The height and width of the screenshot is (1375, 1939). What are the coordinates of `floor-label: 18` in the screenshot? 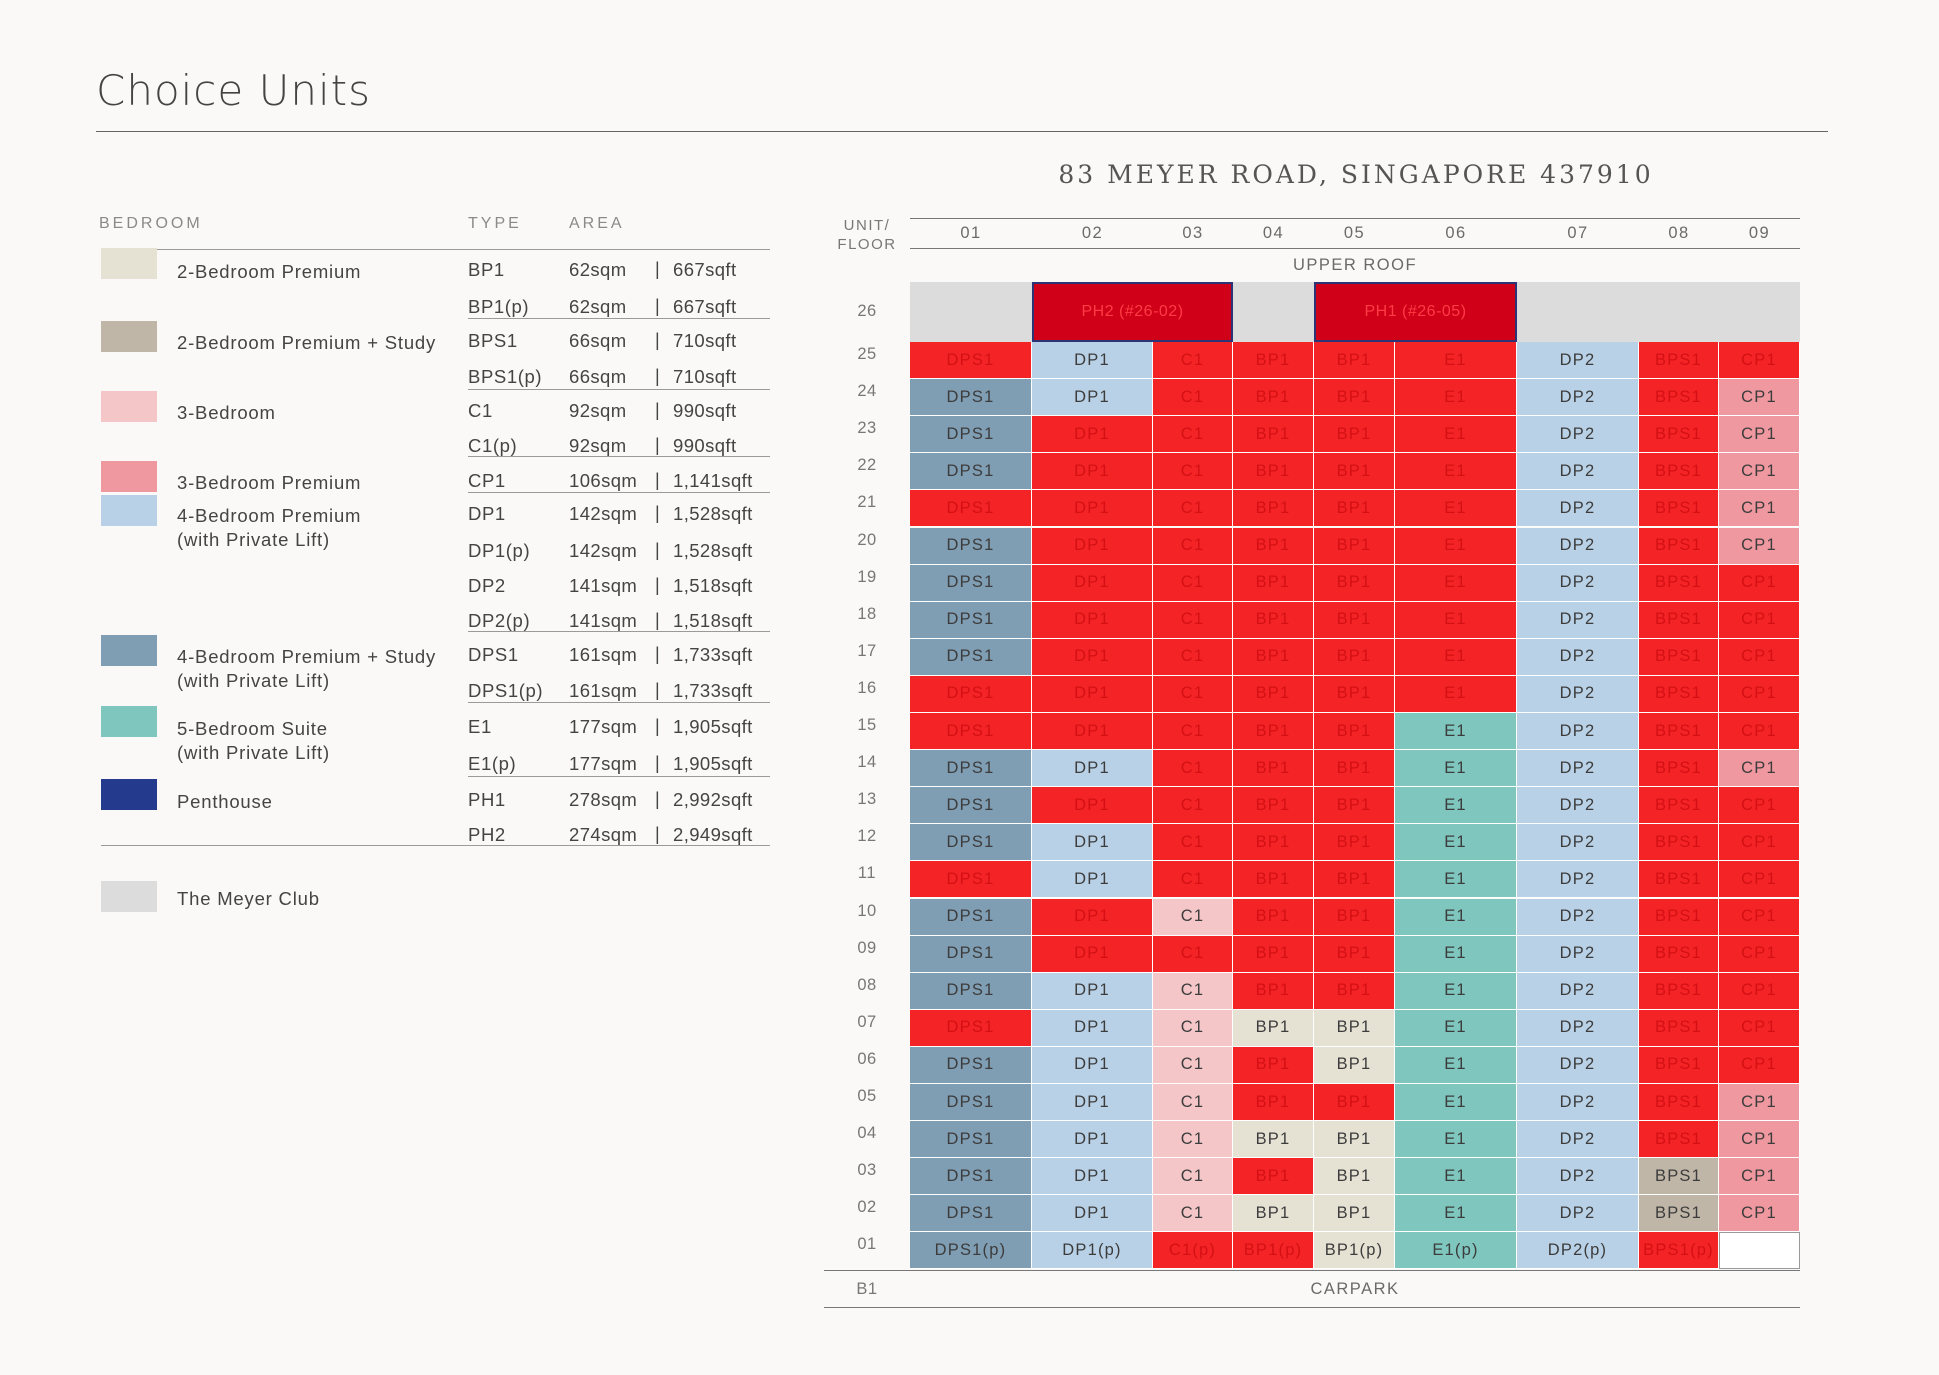 It's located at (867, 613).